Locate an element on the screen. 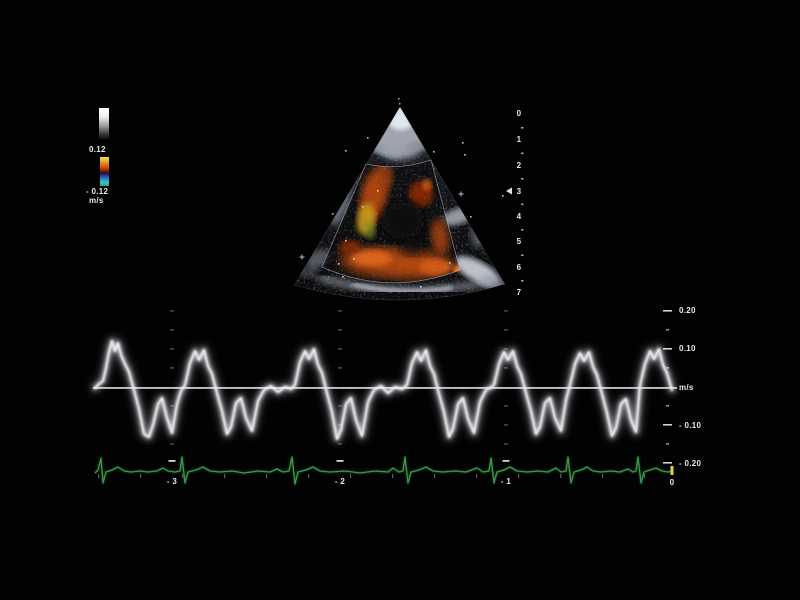  depth-focus-marker is located at coordinates (509, 191).